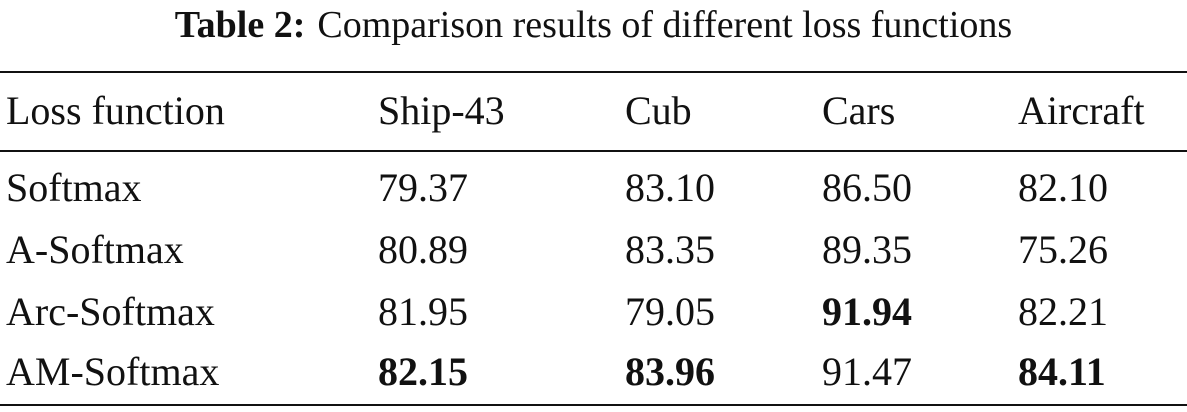 Image resolution: width=1187 pixels, height=412 pixels. What do you see at coordinates (670, 187) in the screenshot?
I see `table-cell: 83.10` at bounding box center [670, 187].